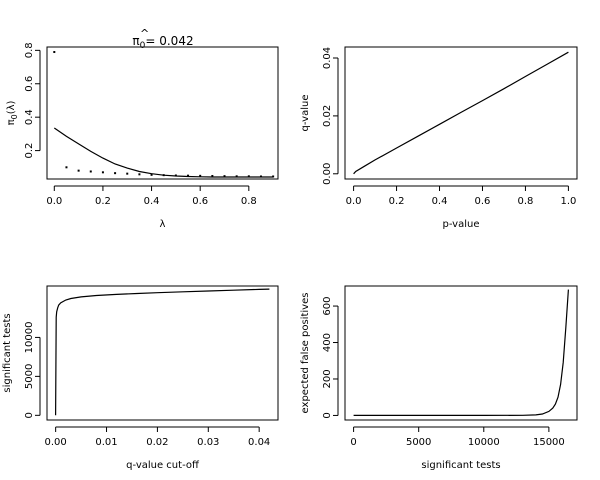 This screenshot has width=600, height=480. I want to click on x-tick-label: 0, so click(353, 442).